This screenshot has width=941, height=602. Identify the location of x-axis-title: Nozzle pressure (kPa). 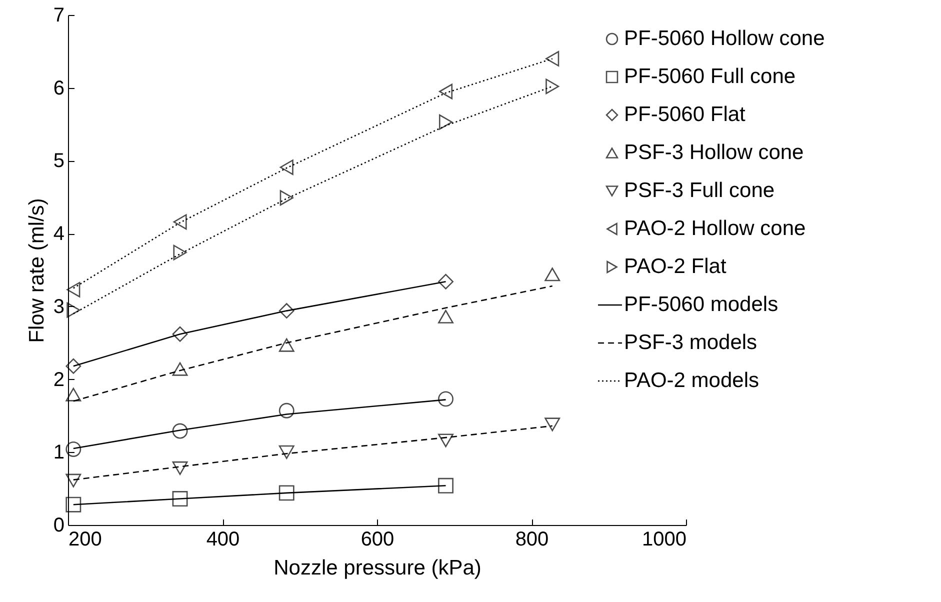
(378, 568).